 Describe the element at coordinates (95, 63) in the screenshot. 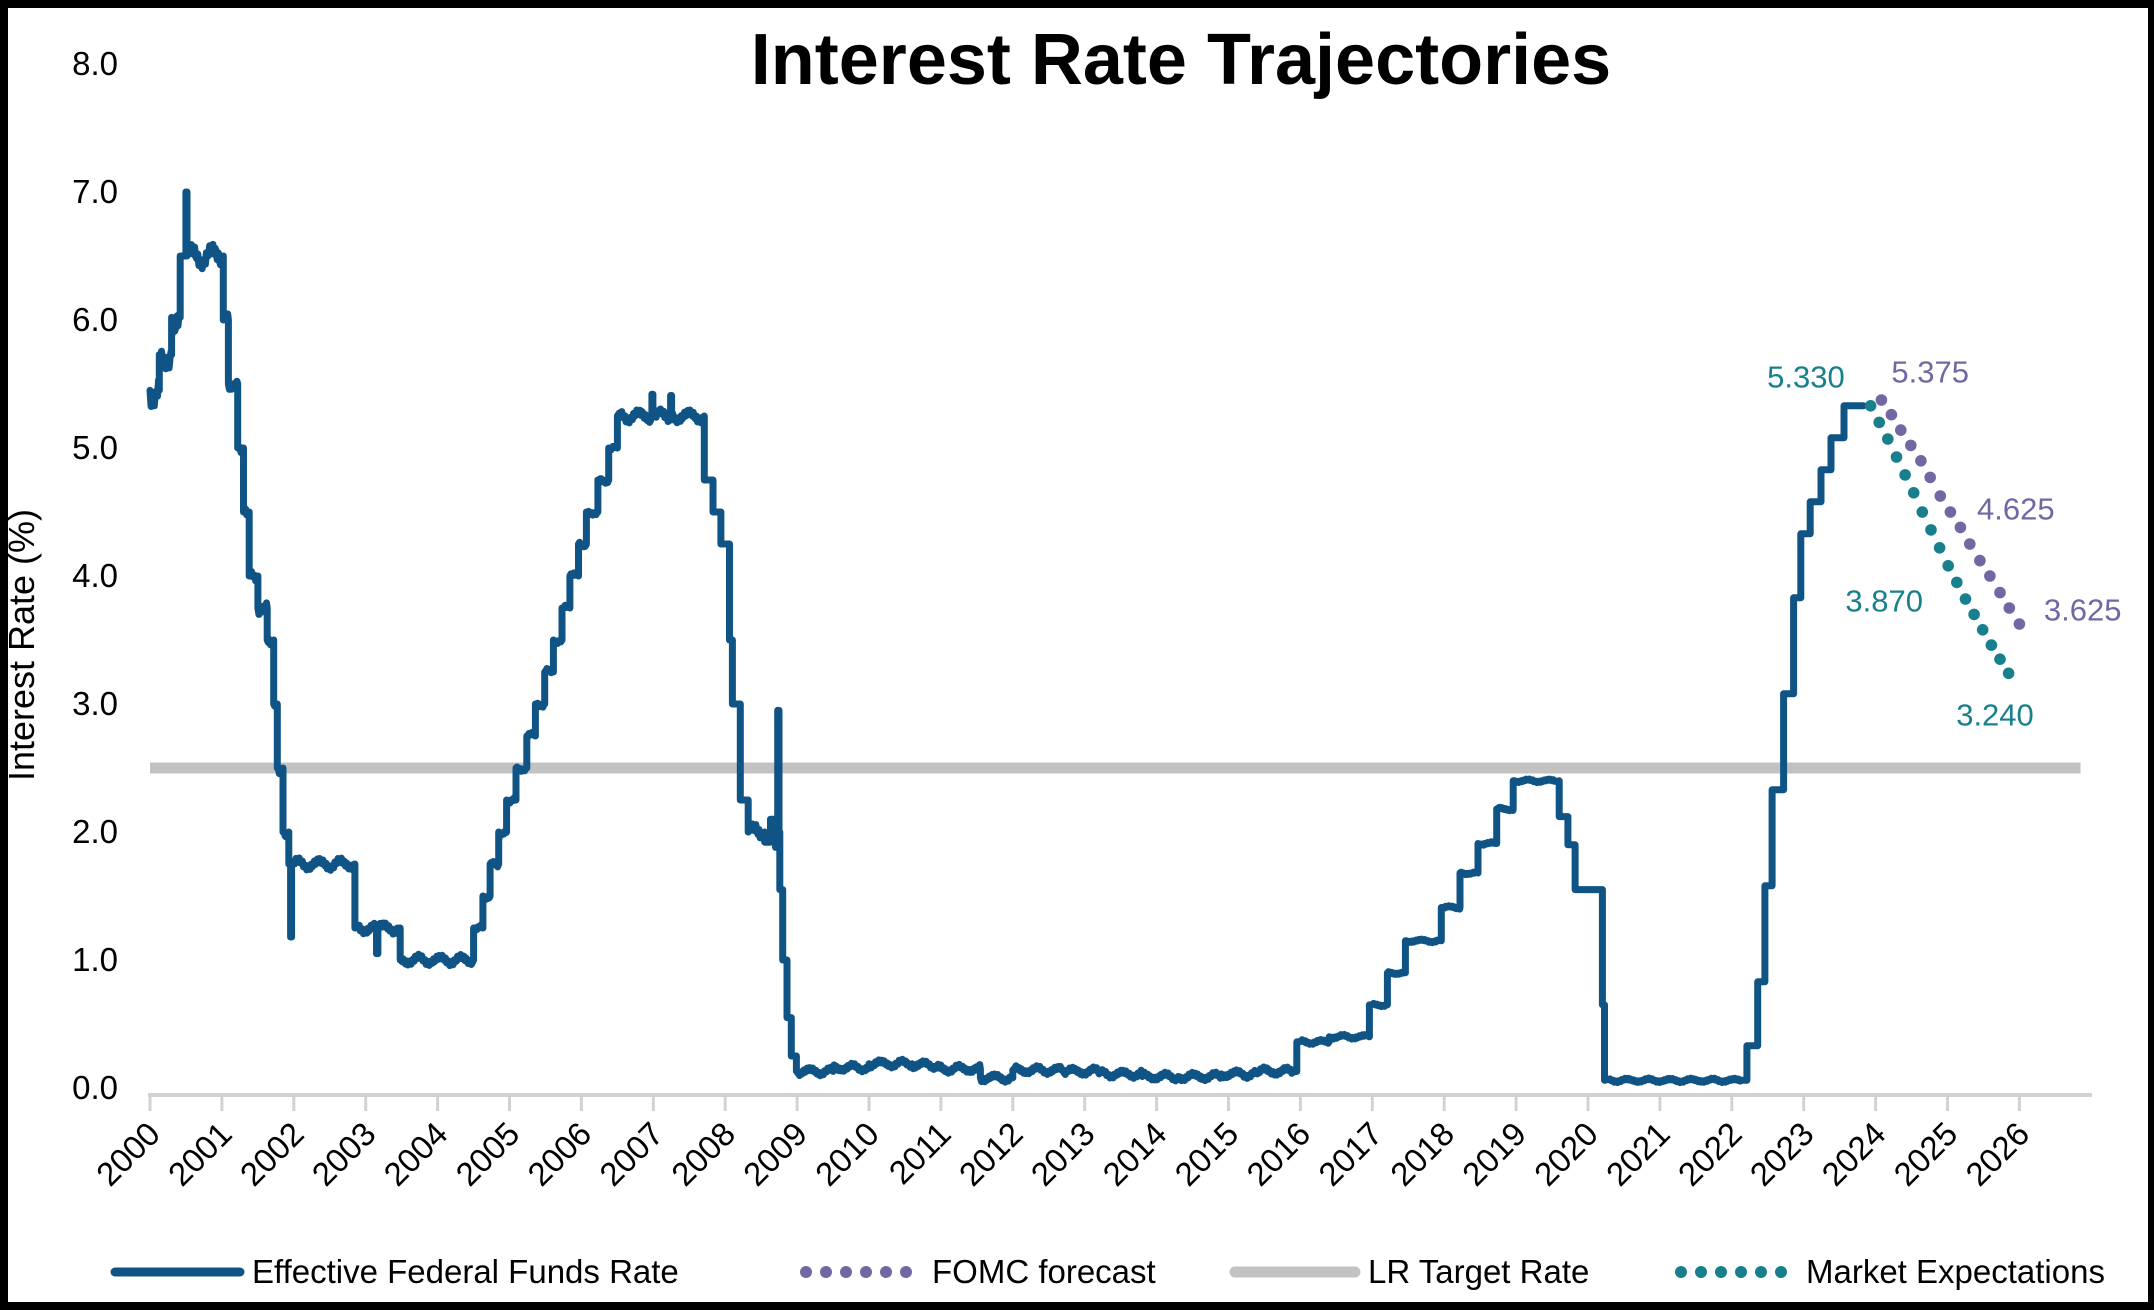

I see `y-axis-label: 8.0` at that location.